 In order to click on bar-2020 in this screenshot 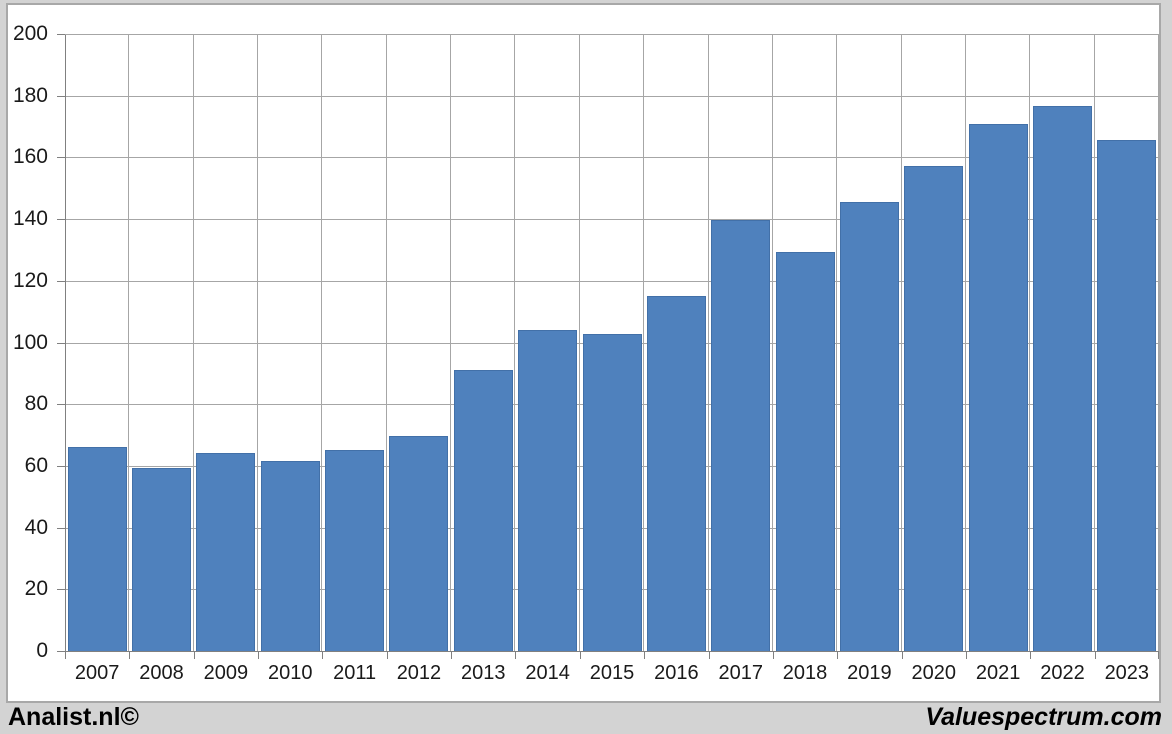, I will do `click(934, 409)`.